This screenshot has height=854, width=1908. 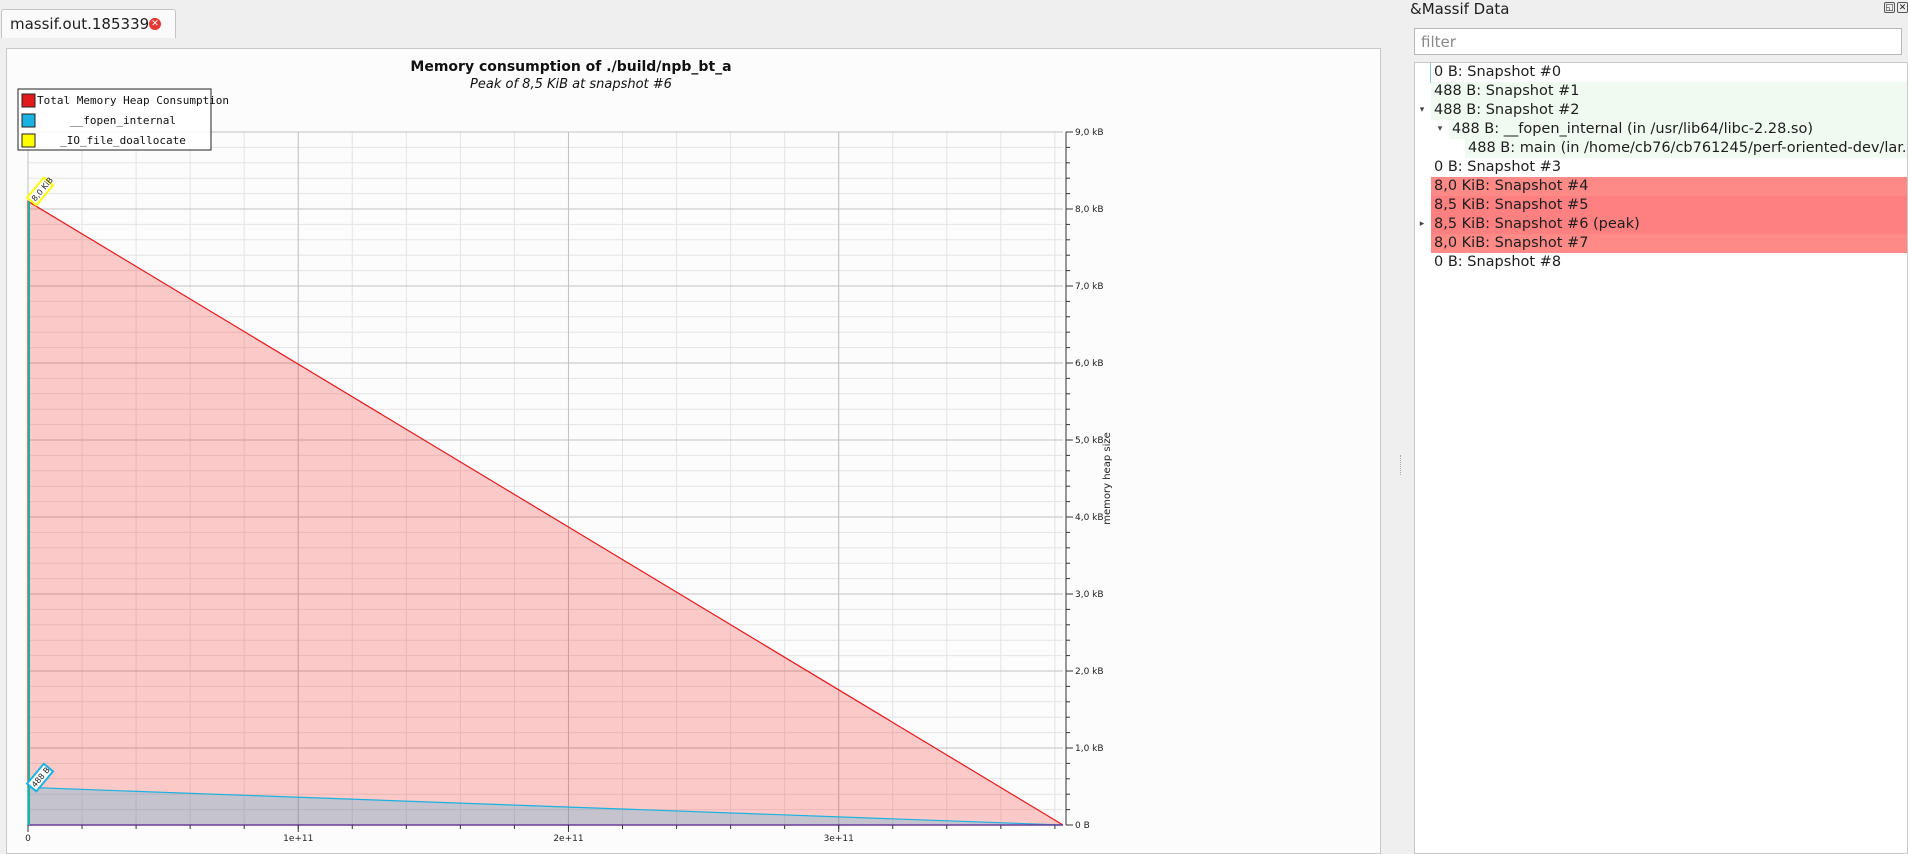 What do you see at coordinates (1669, 243) in the screenshot?
I see `tree-row-label: 8,0 KiB: Snapshot #7` at bounding box center [1669, 243].